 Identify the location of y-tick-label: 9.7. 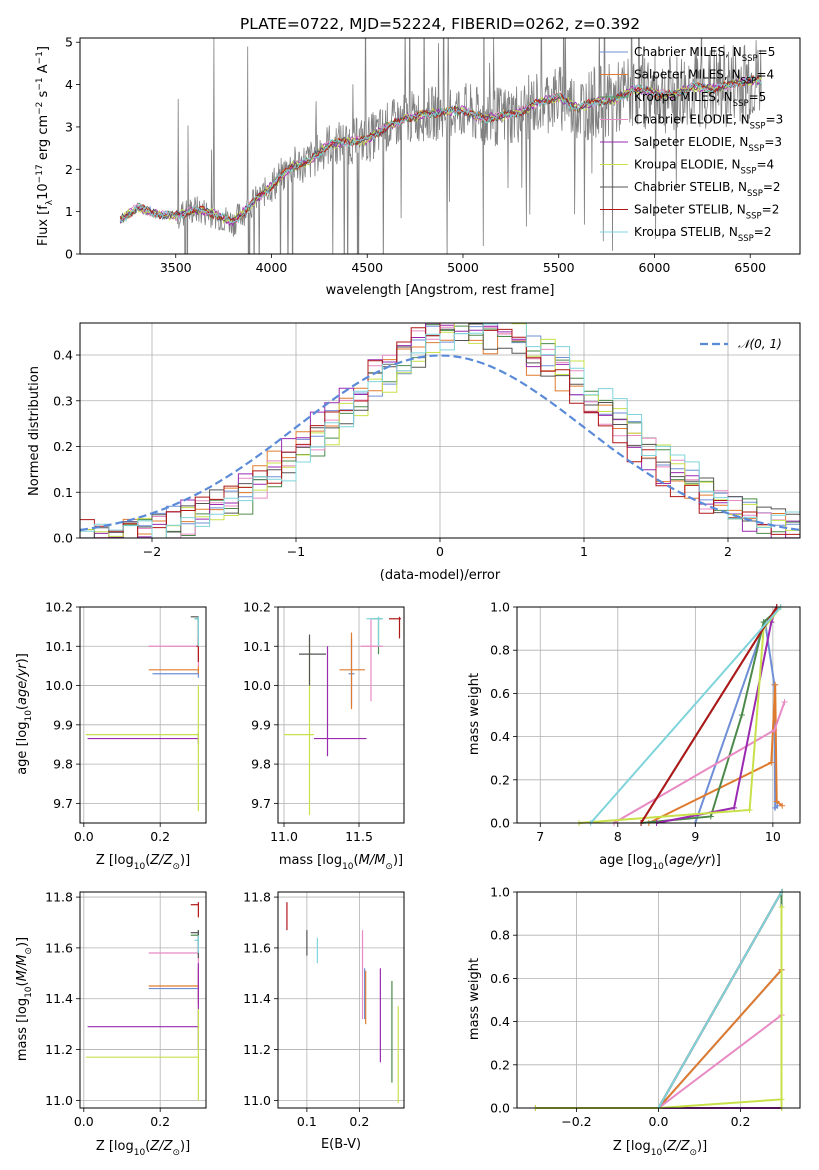
(261, 803).